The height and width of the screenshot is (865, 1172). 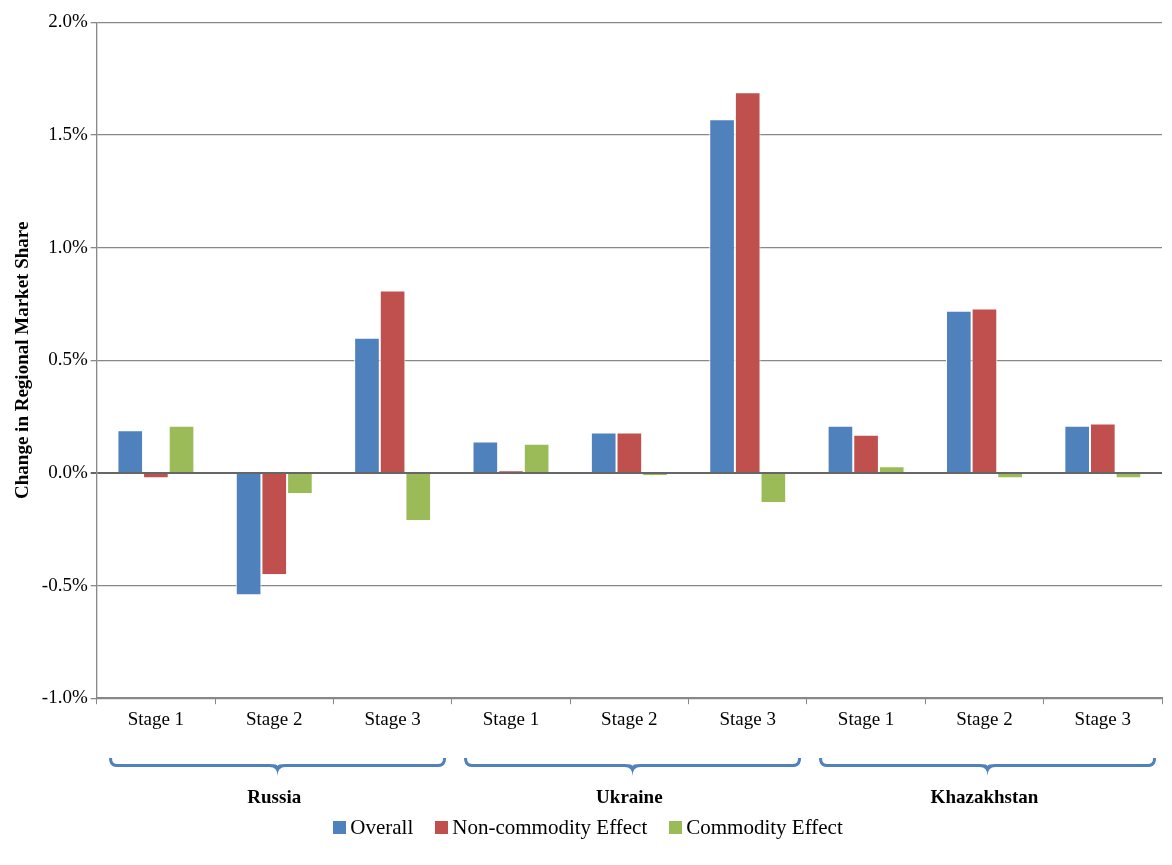 I want to click on y-tick-label: 0.5%, so click(x=68, y=359).